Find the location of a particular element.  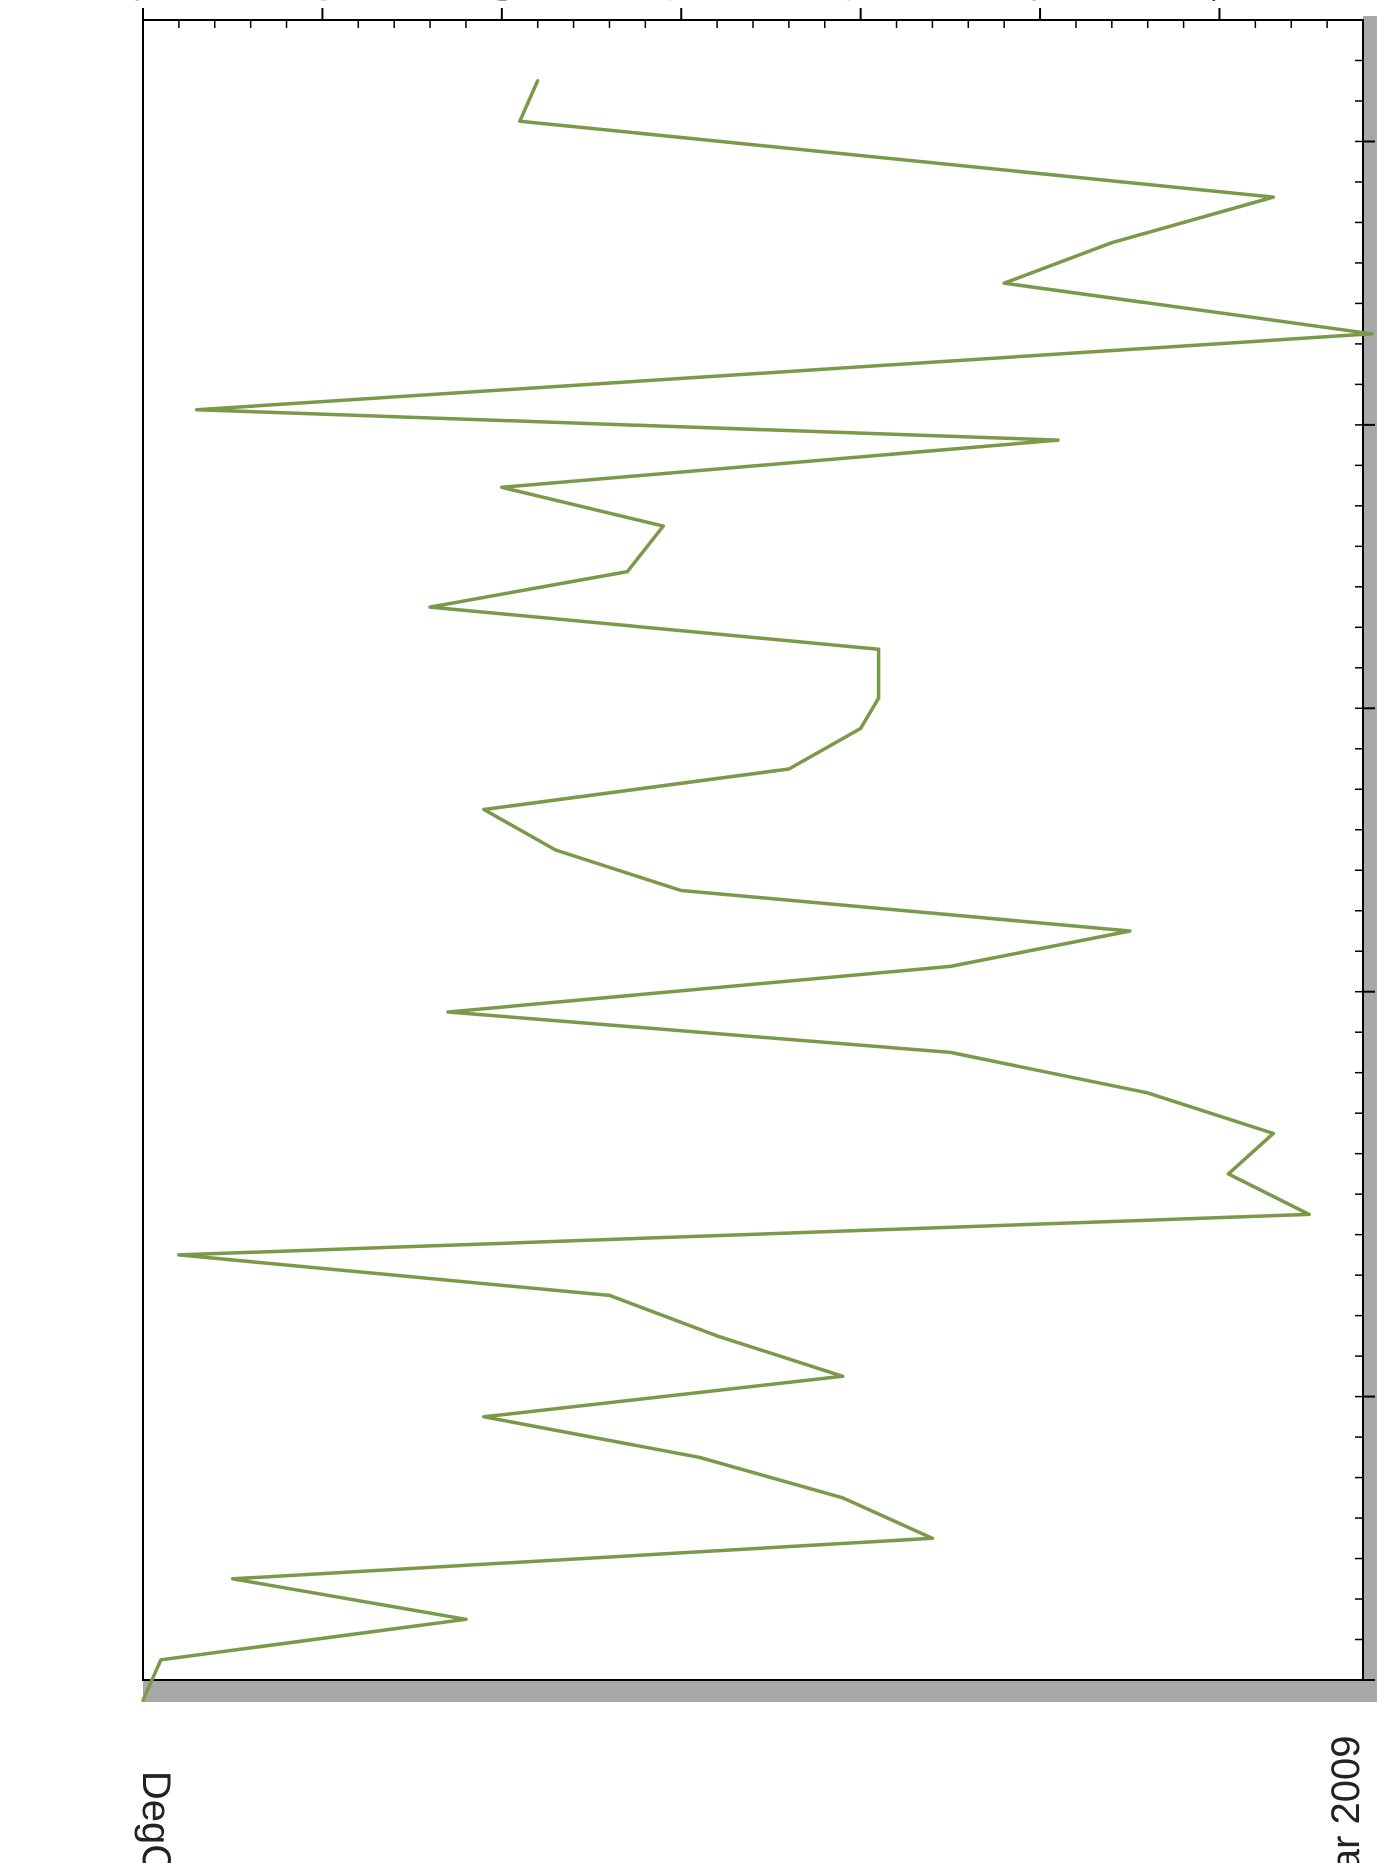

y-axis-title: DegC is located at coordinates (156, 1817).